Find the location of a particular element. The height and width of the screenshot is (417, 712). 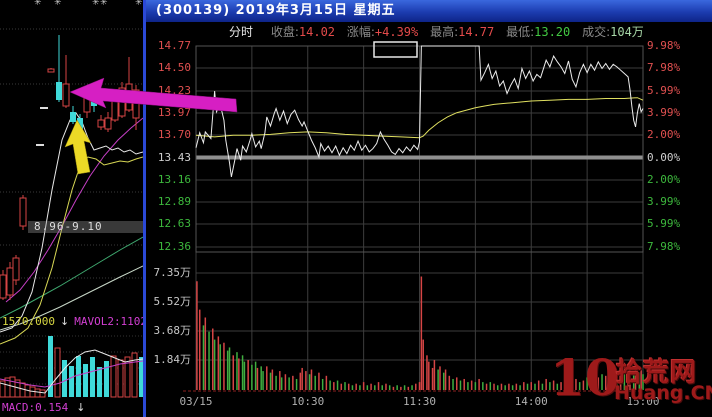

price-axis-label: 13.16 is located at coordinates (174, 179).